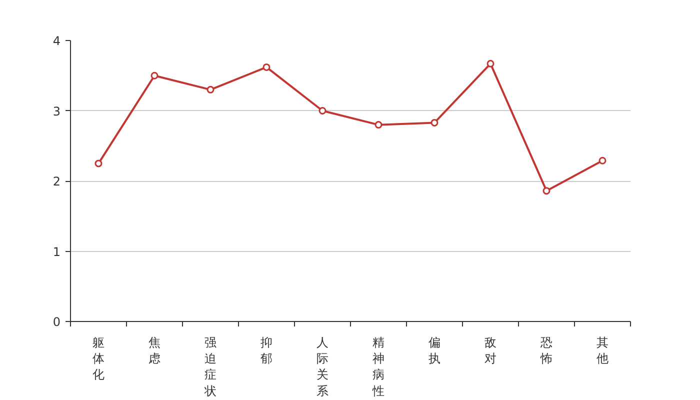  What do you see at coordinates (490, 351) in the screenshot?
I see `x-tick-label: 敌对` at bounding box center [490, 351].